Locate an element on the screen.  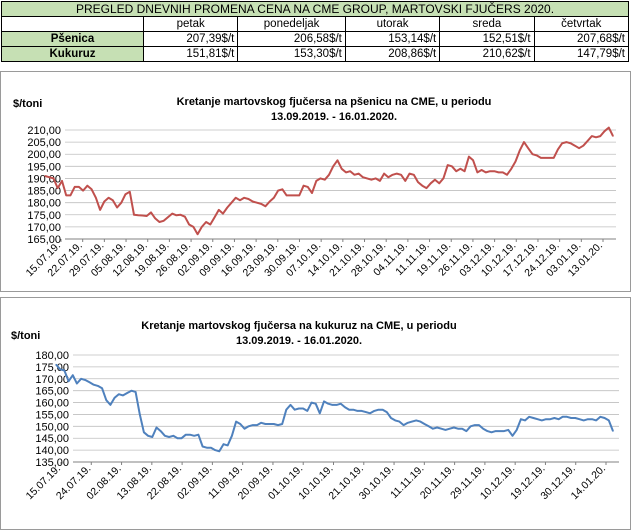
y-tick-label: 145,00 is located at coordinates (52, 439).